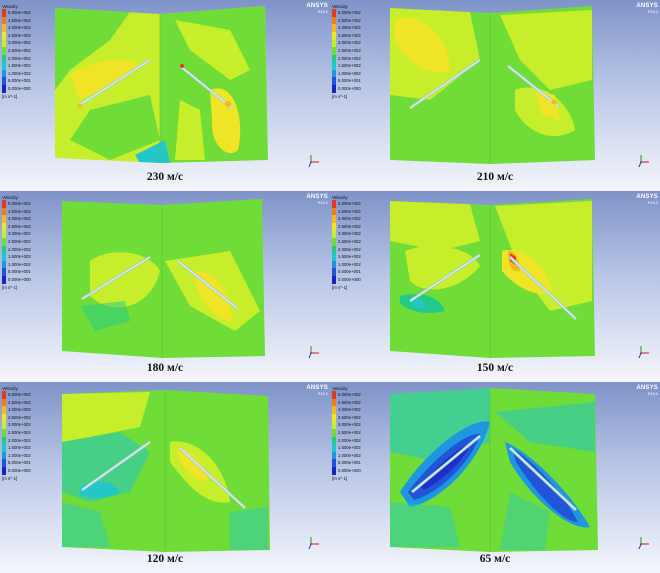 This screenshot has width=660, height=573. Describe the element at coordinates (165, 177) in the screenshot. I see `panel-caption: 230 м/с` at that location.